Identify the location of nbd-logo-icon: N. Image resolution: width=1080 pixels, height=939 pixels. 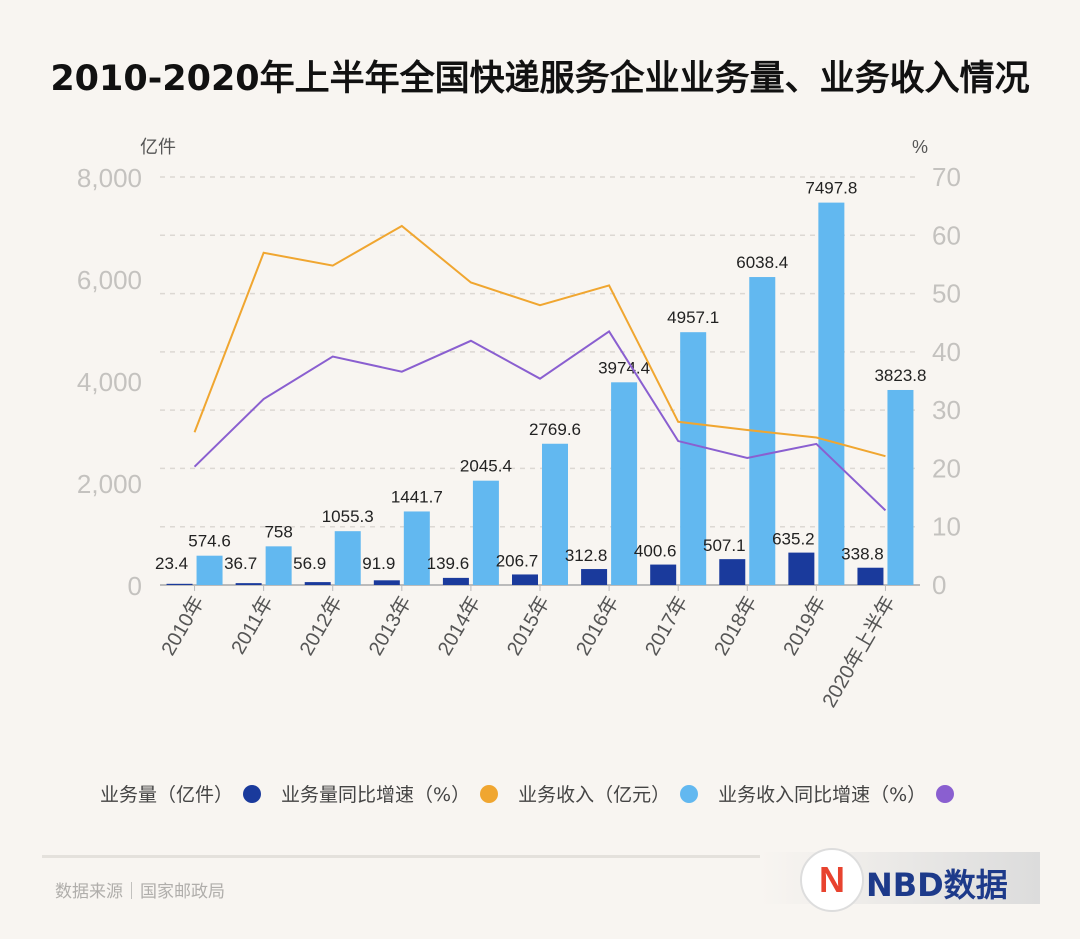
(832, 880).